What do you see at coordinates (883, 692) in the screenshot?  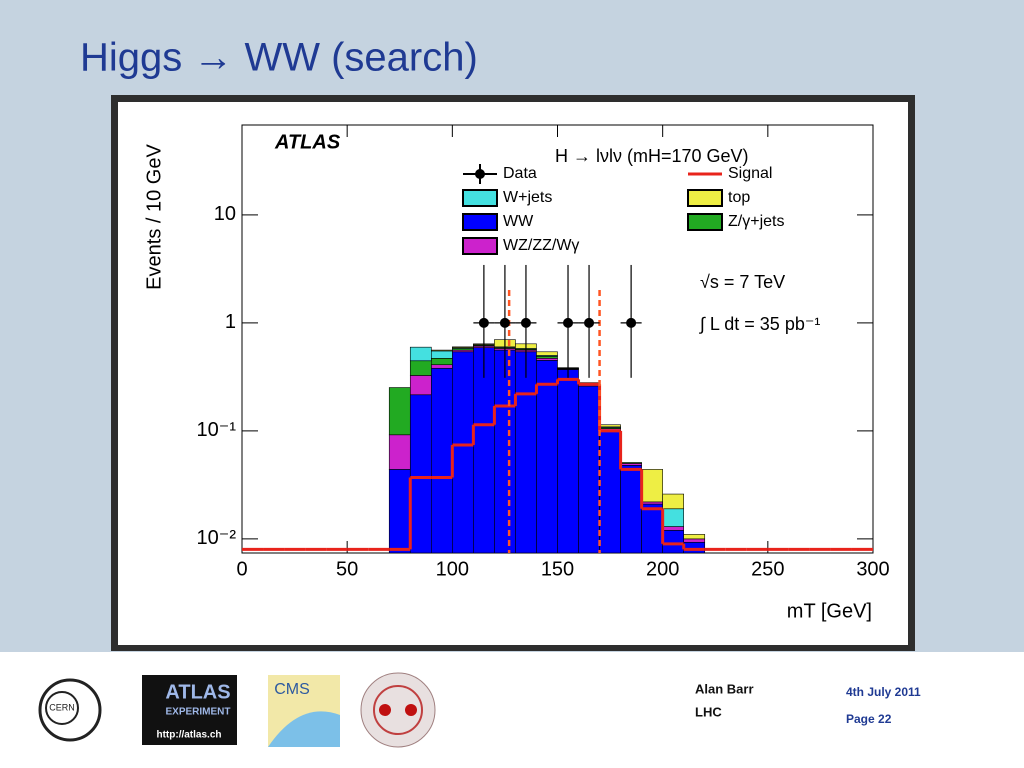 I see `footer-date: 4th July 2011` at bounding box center [883, 692].